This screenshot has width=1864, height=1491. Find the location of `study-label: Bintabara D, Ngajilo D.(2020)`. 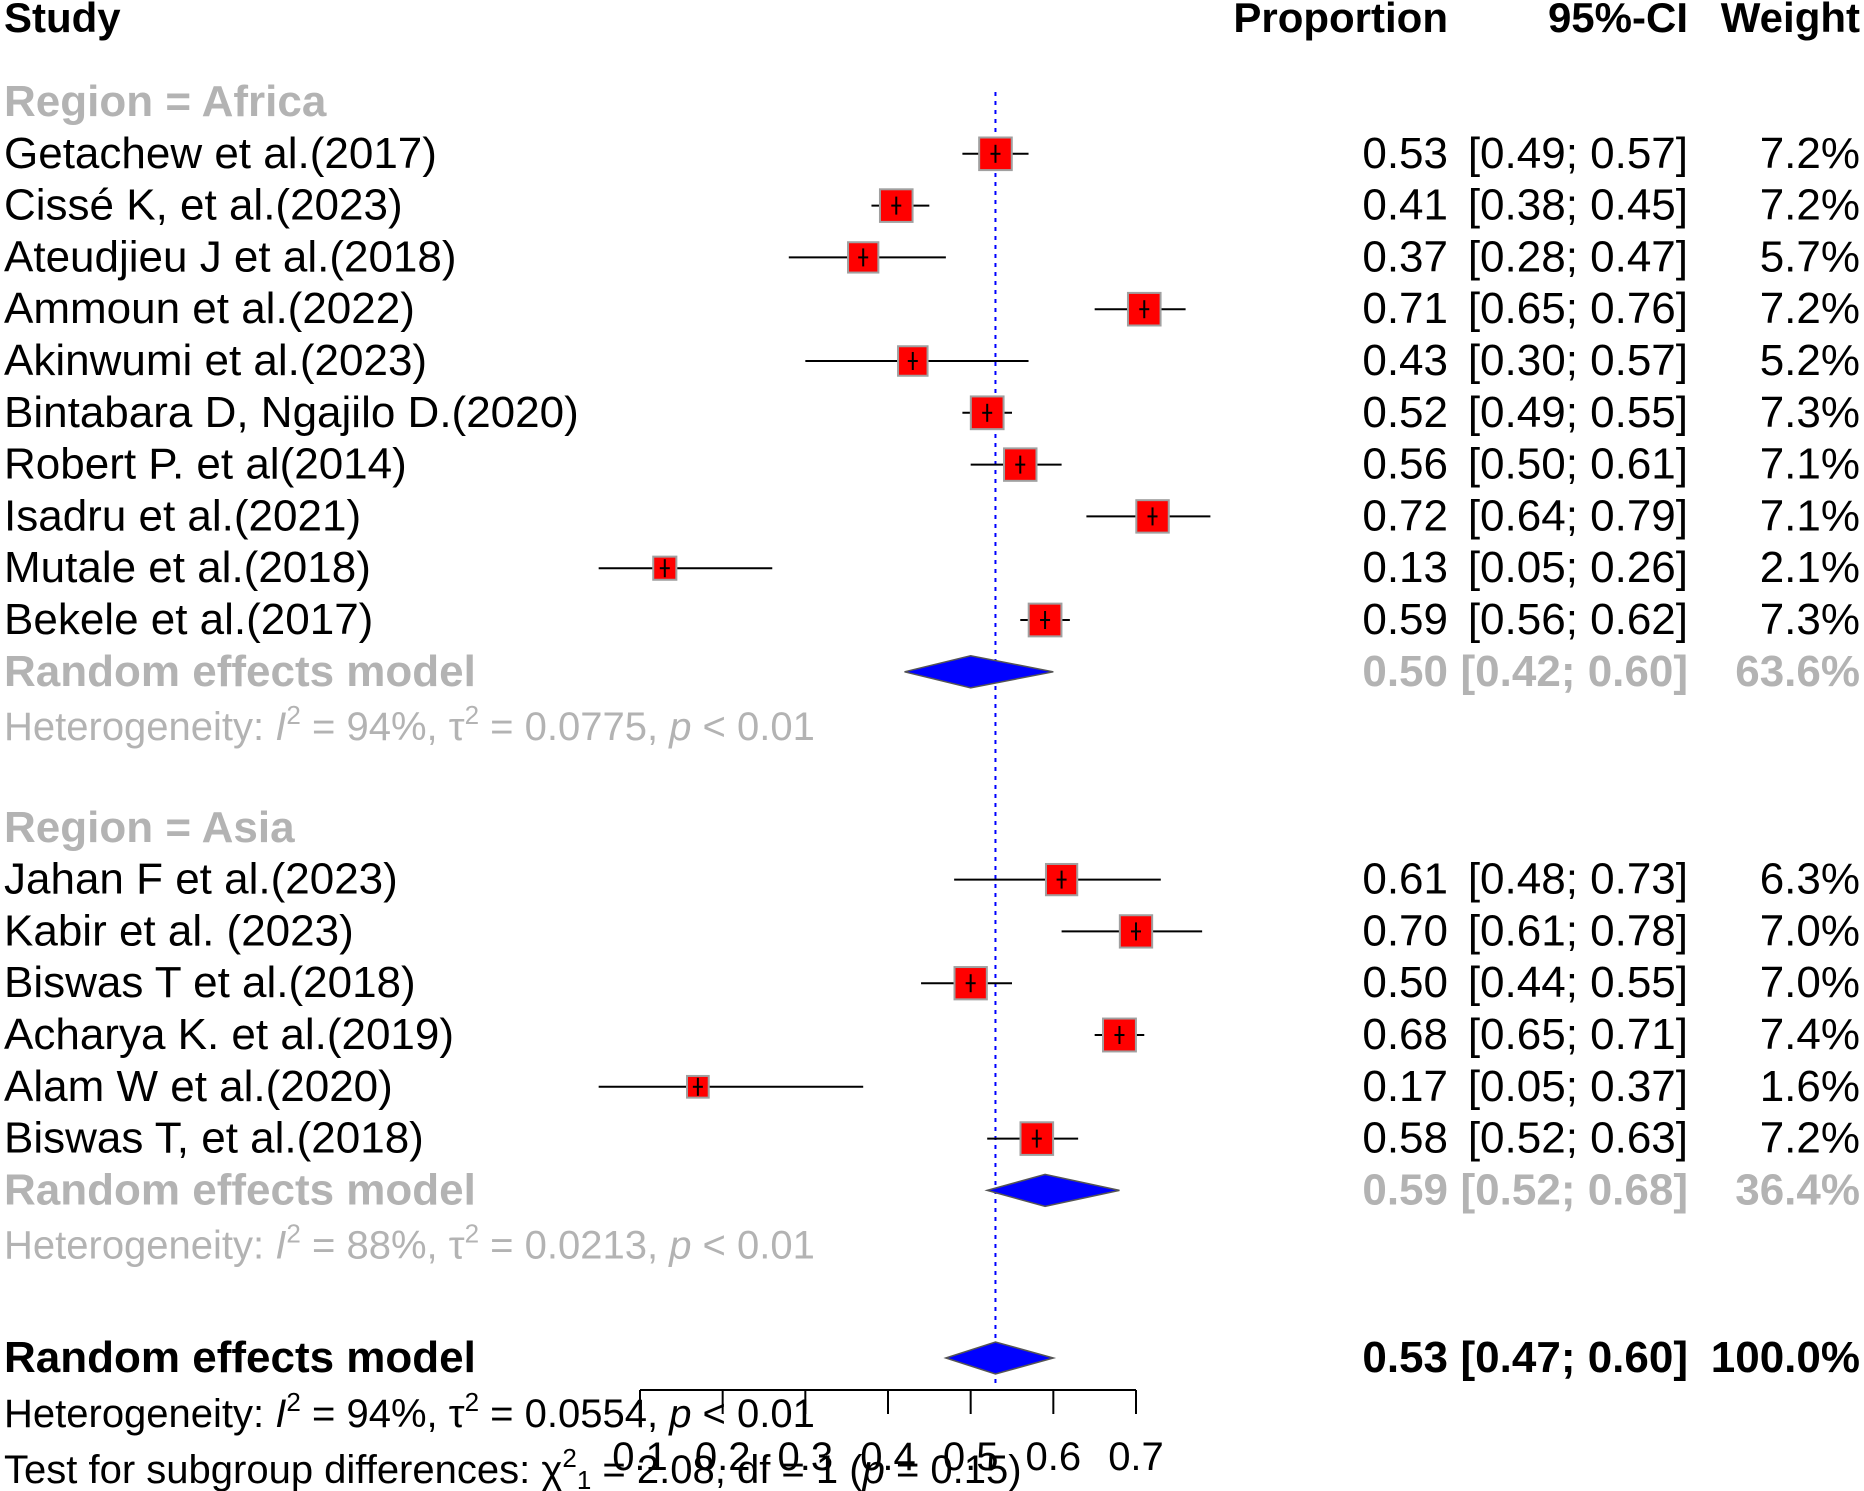

study-label: Bintabara D, Ngajilo D.(2020) is located at coordinates (291, 412).